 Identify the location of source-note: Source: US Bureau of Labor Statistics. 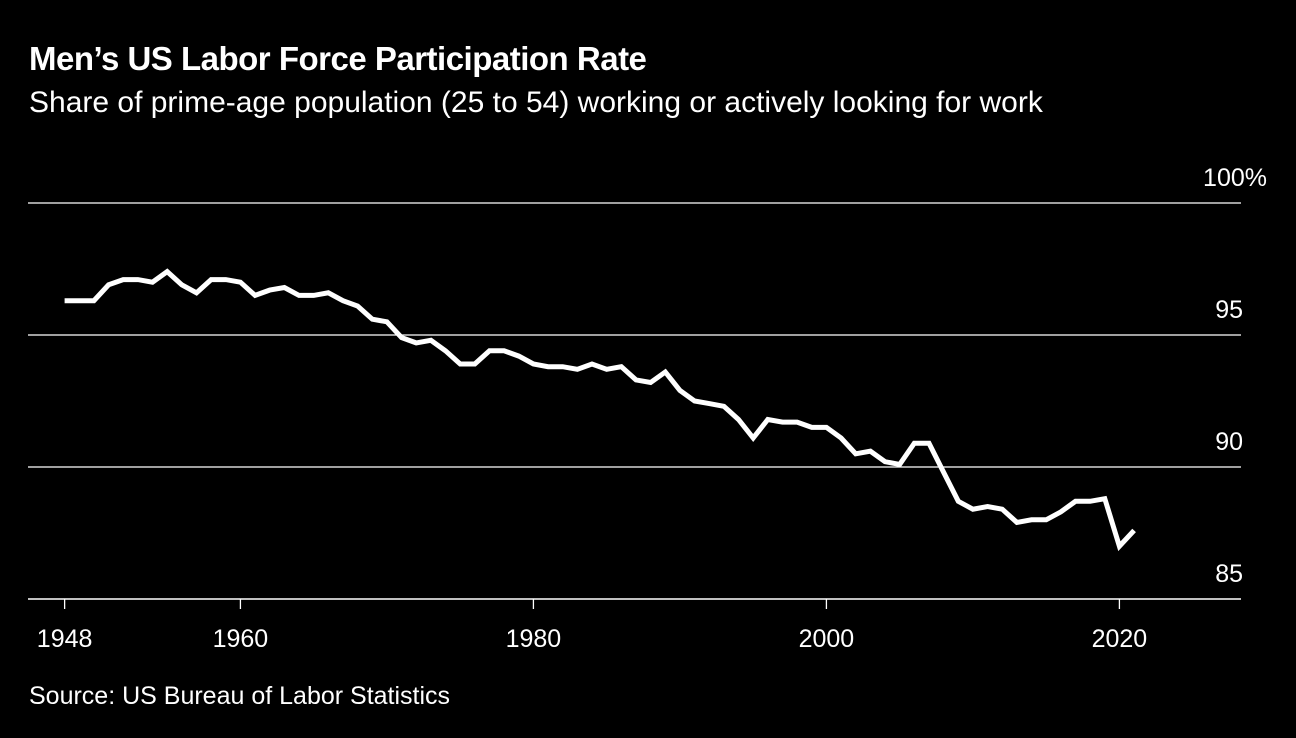
(240, 696).